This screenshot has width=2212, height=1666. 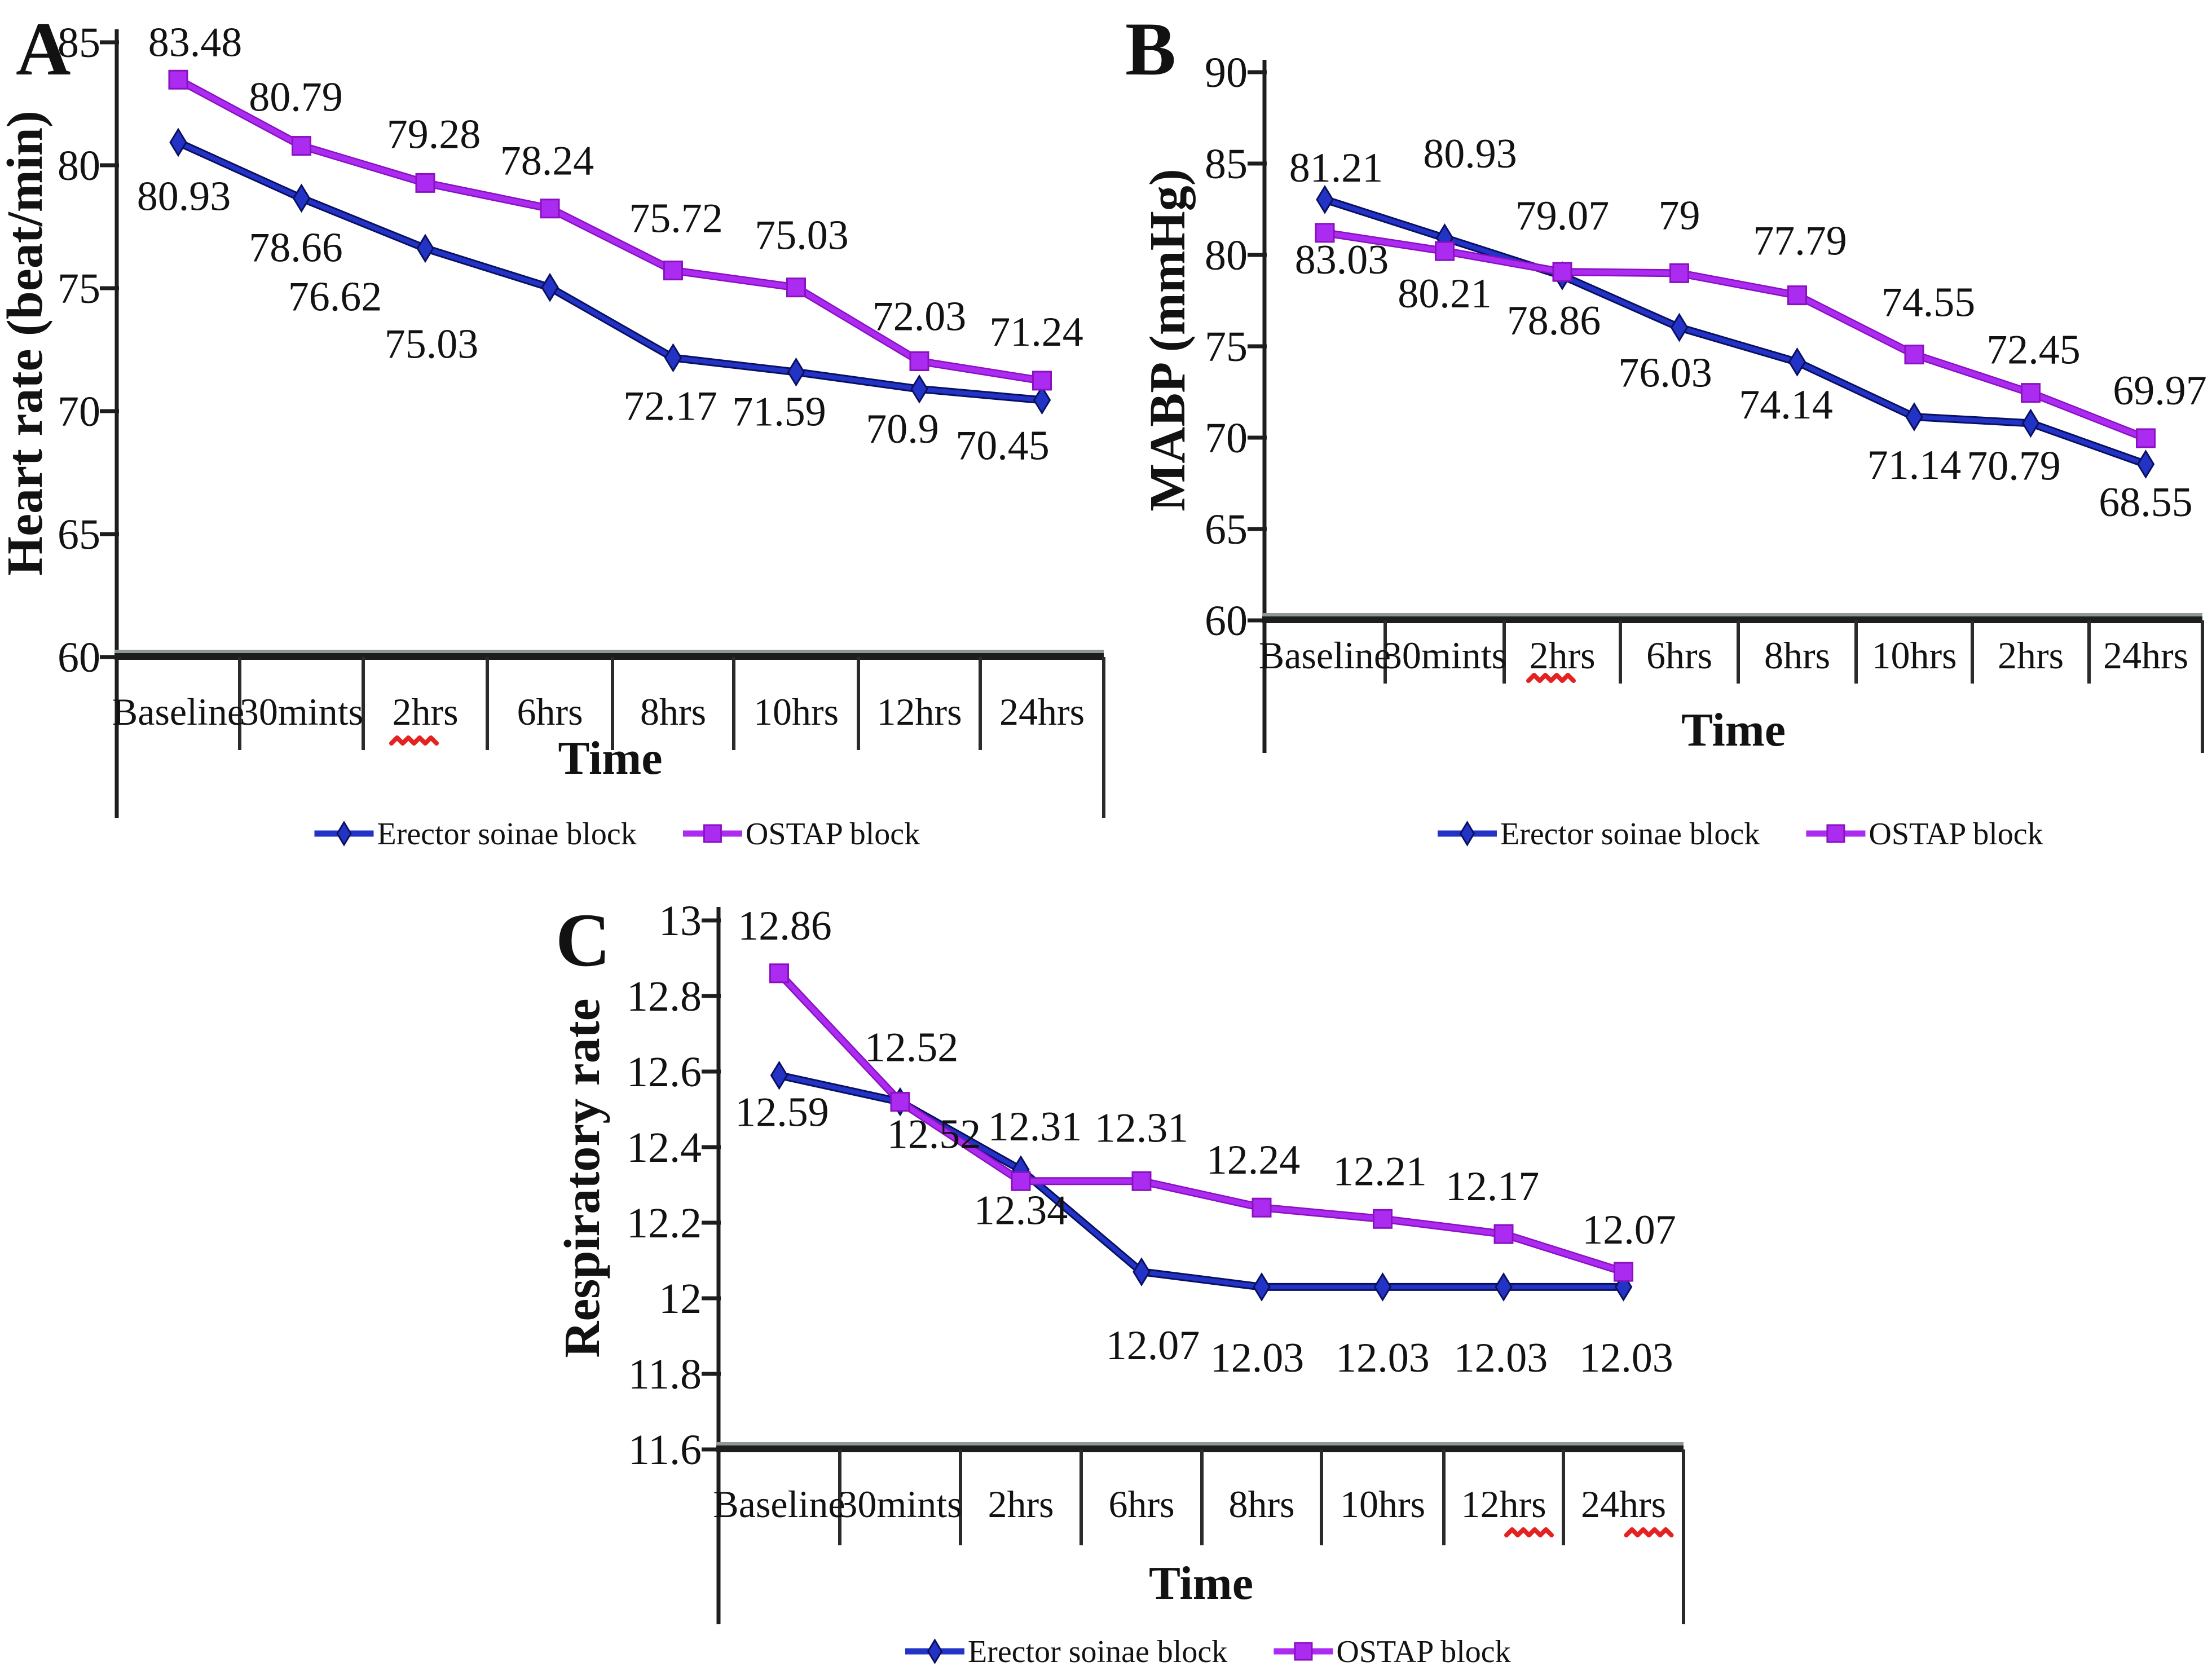 What do you see at coordinates (1551, 678) in the screenshot?
I see `misspelling-underline` at bounding box center [1551, 678].